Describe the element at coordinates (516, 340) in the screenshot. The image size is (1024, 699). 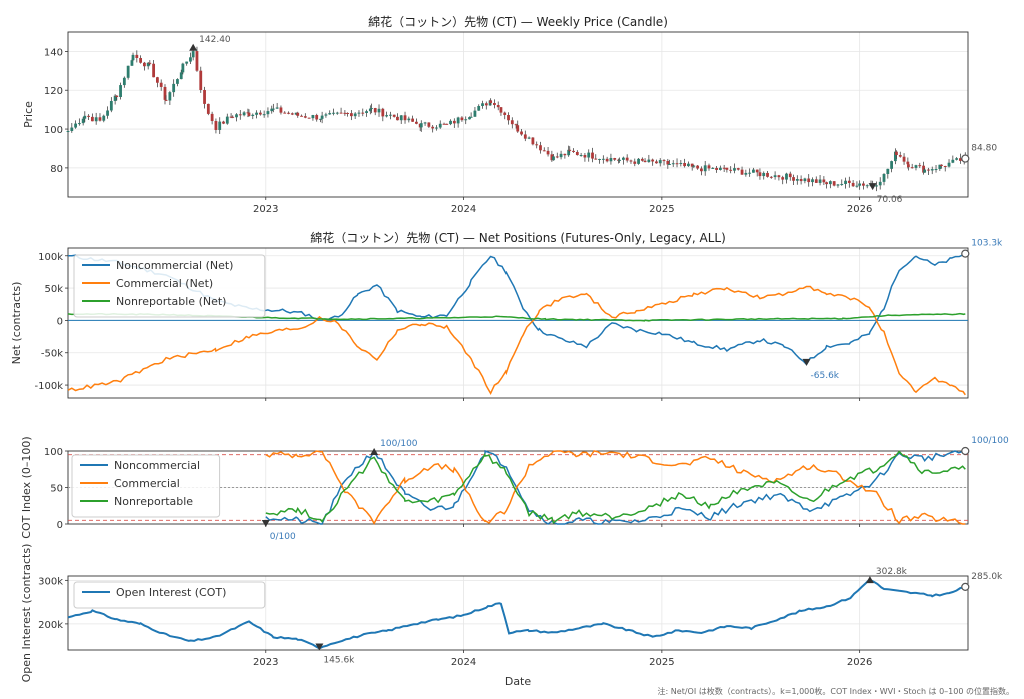
I see `series-line` at that location.